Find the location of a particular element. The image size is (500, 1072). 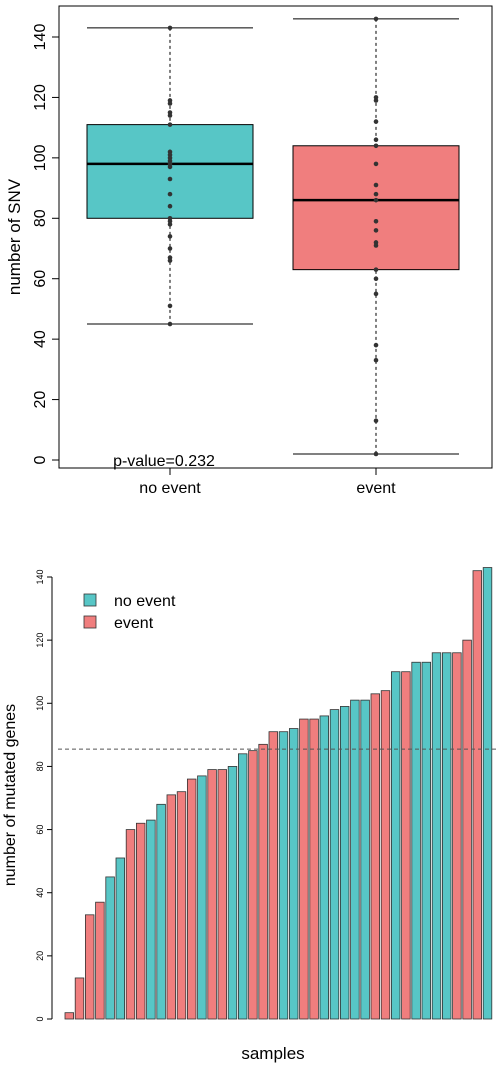

boxplot-x-tick-label: event is located at coordinates (376, 488).